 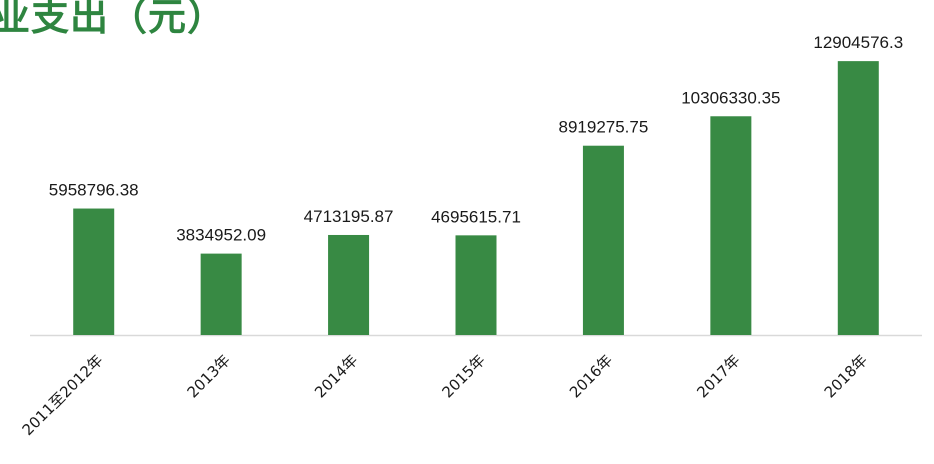 What do you see at coordinates (730, 97) in the screenshot?
I see `value-label-6: 10306330.35` at bounding box center [730, 97].